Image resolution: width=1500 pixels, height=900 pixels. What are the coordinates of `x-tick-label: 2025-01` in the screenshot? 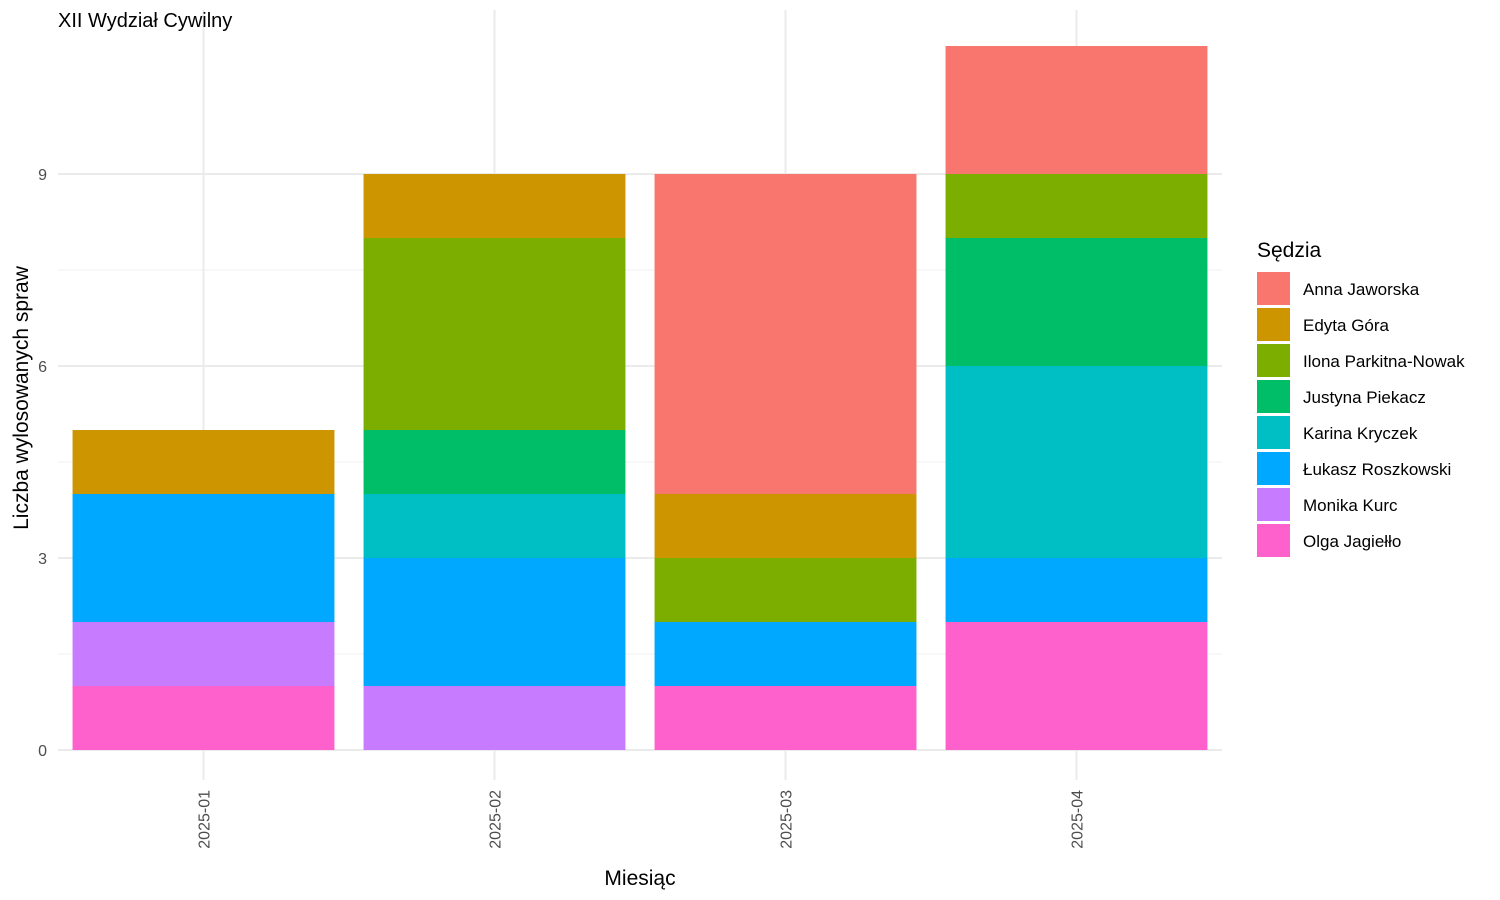 It's located at (205, 819).